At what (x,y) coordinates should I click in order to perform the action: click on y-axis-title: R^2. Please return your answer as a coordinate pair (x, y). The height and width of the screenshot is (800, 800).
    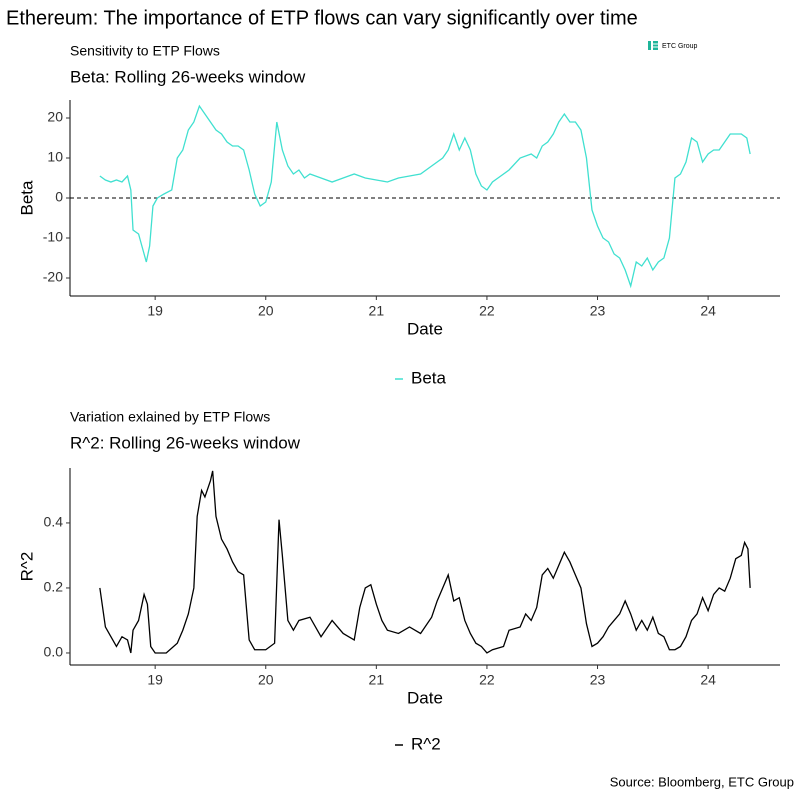
    Looking at the image, I should click on (26, 567).